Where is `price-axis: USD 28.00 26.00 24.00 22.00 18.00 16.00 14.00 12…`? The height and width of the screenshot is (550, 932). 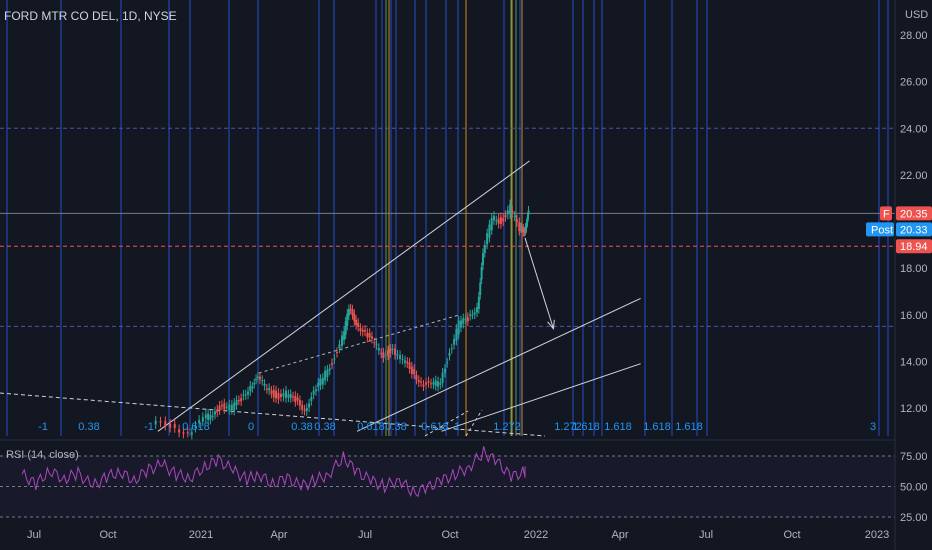
price-axis: USD 28.00 26.00 24.00 22.00 18.00 16.00 14.00 12… is located at coordinates (914, 212).